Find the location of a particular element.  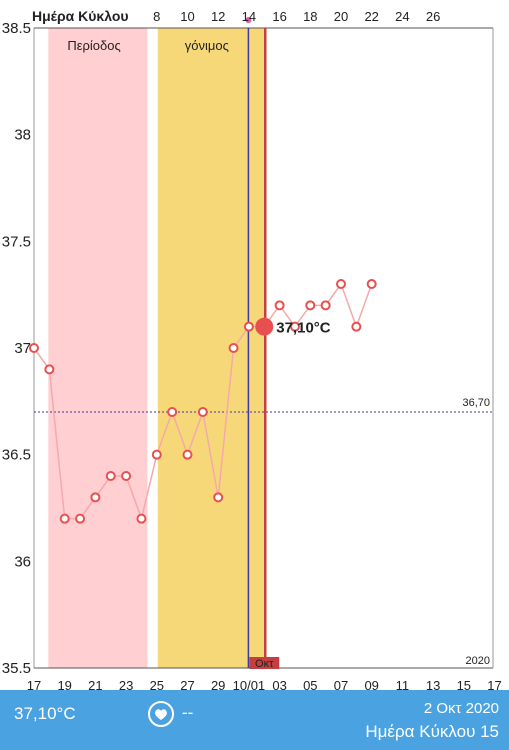

y-tick-label: 36 is located at coordinates (22, 561).